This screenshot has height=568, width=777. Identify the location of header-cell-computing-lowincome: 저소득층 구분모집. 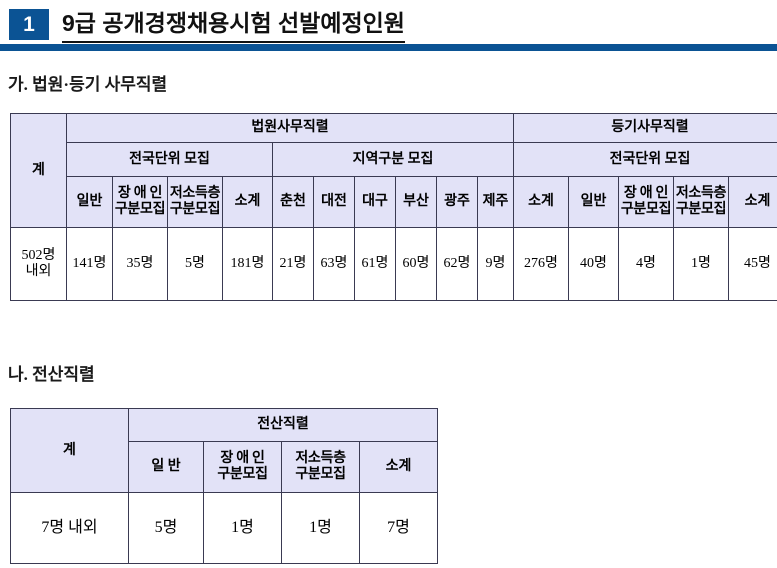
(320, 467).